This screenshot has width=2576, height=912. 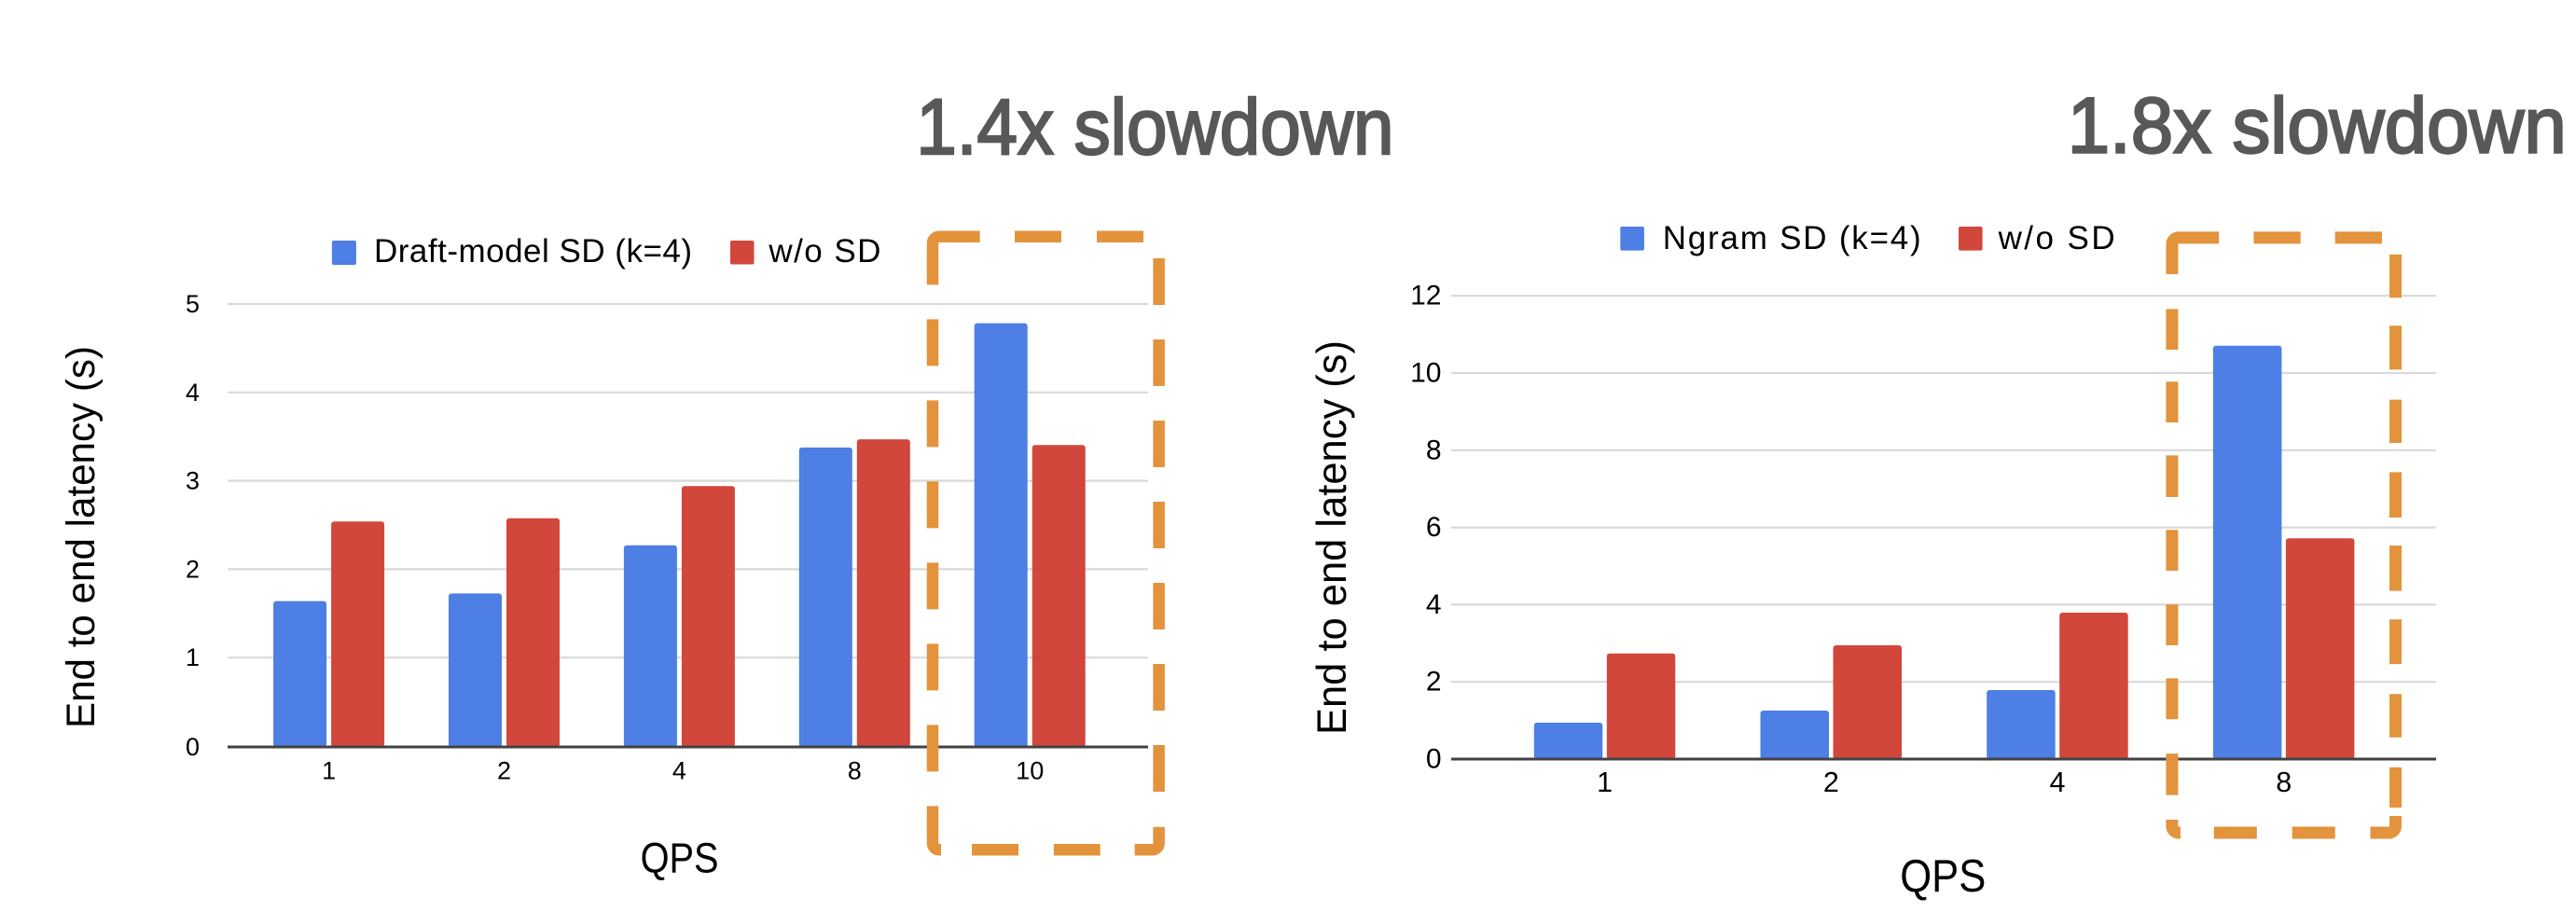 I want to click on svg-text: Ngram SD (k=4), so click(x=1792, y=238).